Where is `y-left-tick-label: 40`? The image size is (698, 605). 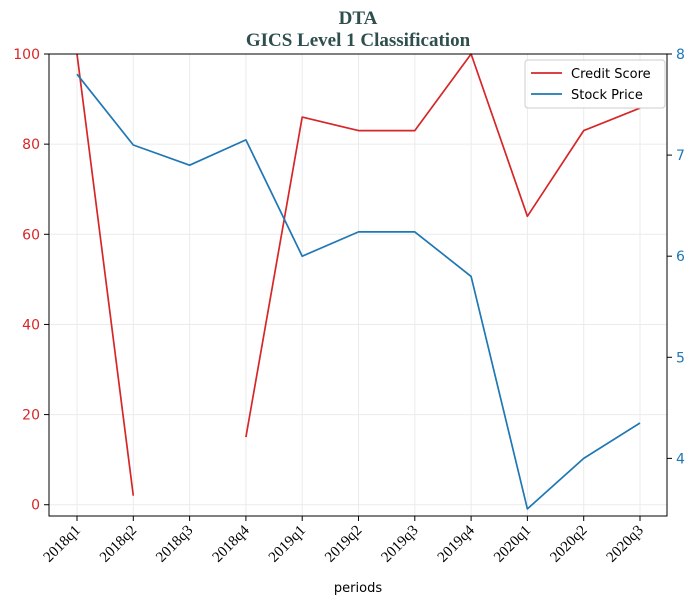
y-left-tick-label: 40 is located at coordinates (31, 325).